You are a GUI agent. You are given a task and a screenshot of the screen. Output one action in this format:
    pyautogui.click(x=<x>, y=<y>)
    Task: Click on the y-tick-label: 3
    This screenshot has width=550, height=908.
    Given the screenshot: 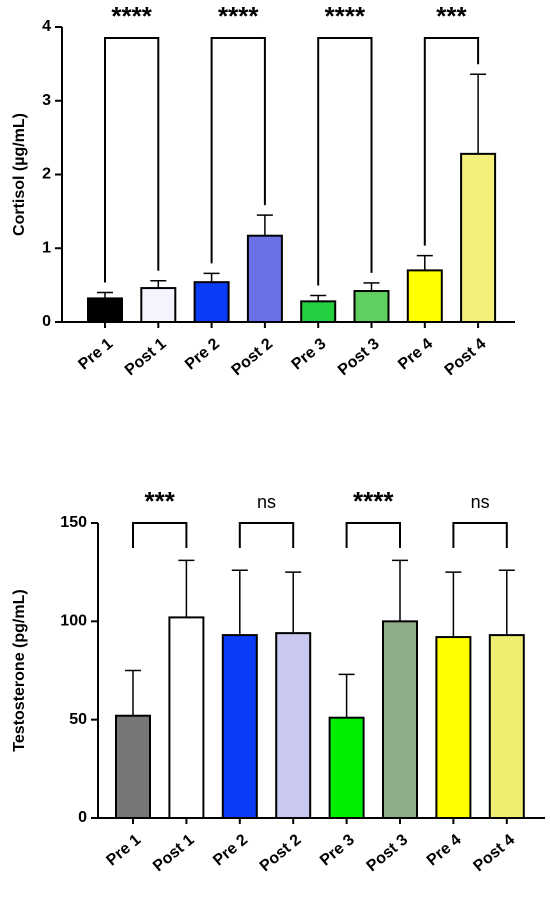 What is the action you would take?
    pyautogui.click(x=46, y=100)
    